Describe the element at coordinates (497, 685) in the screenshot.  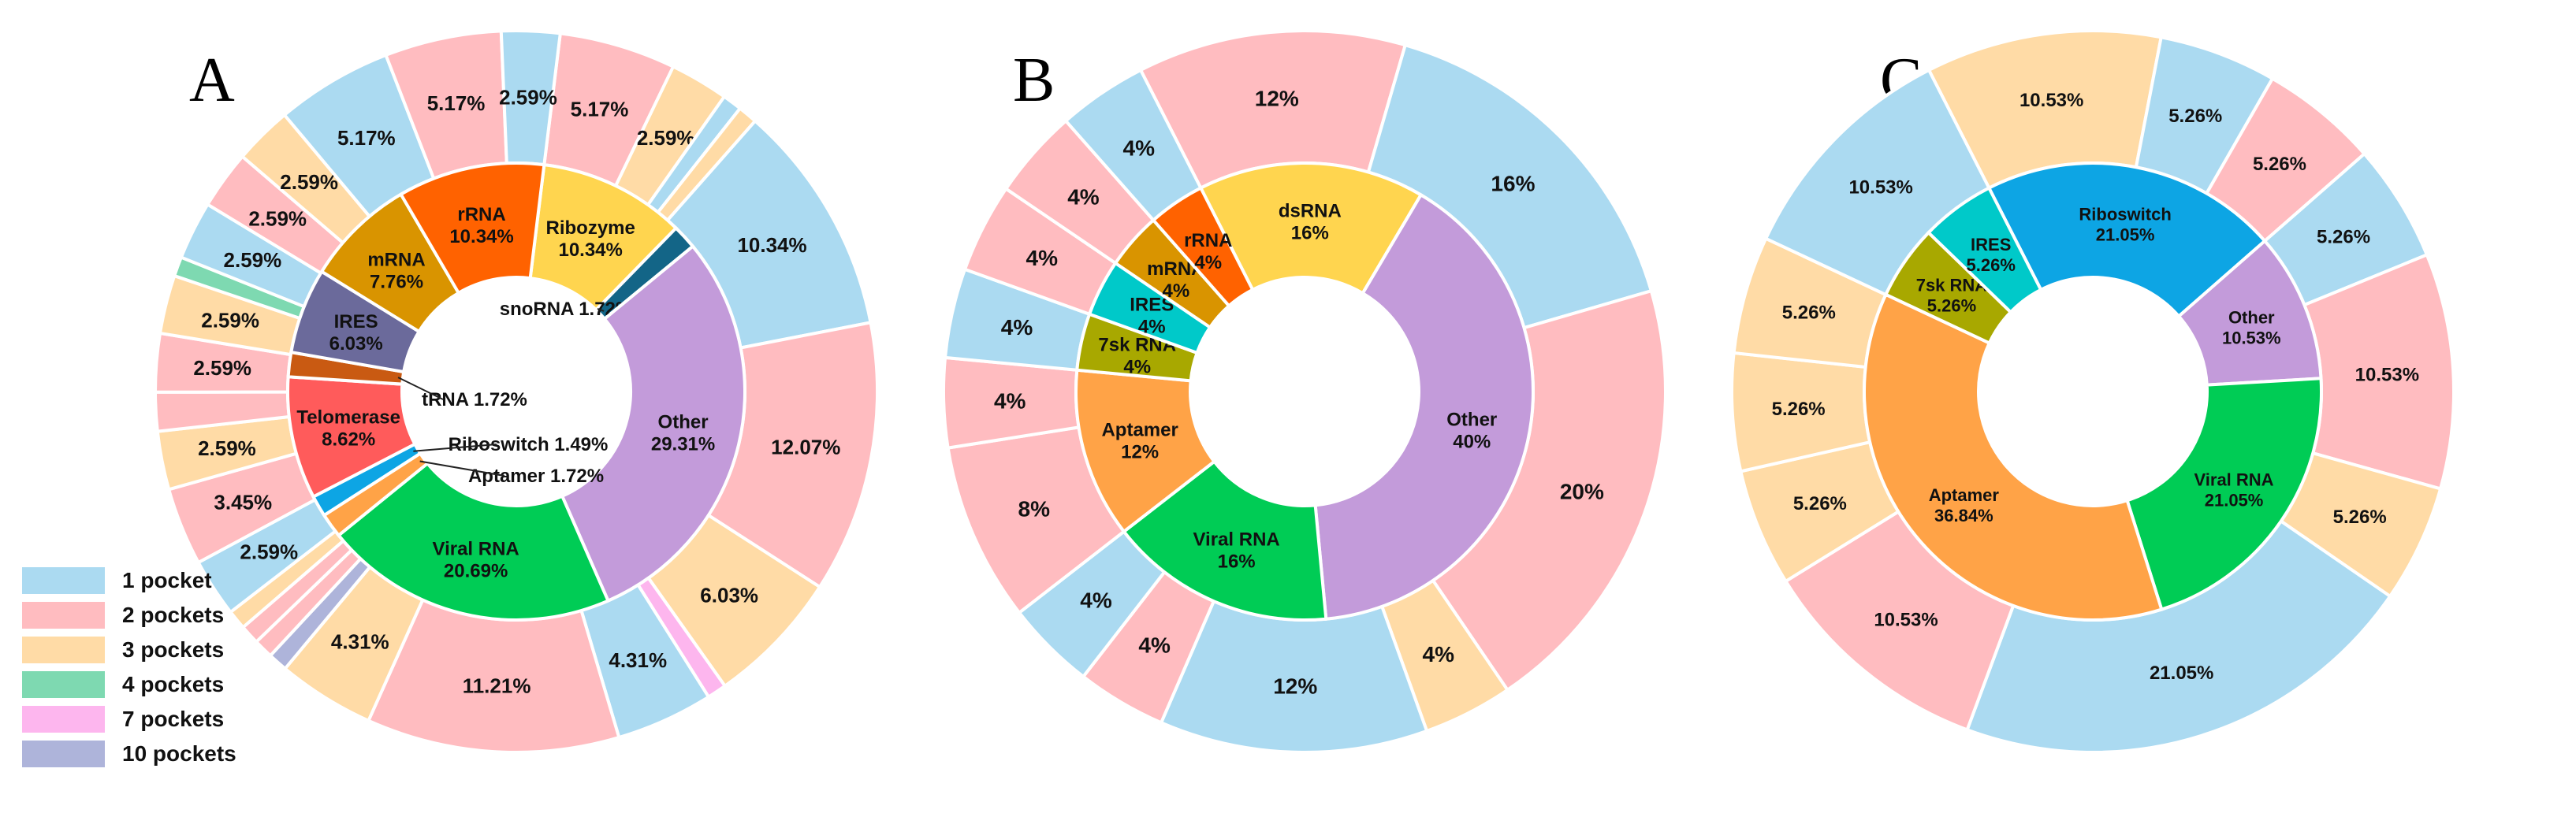
I see `outer-slice-label: 11.21%` at that location.